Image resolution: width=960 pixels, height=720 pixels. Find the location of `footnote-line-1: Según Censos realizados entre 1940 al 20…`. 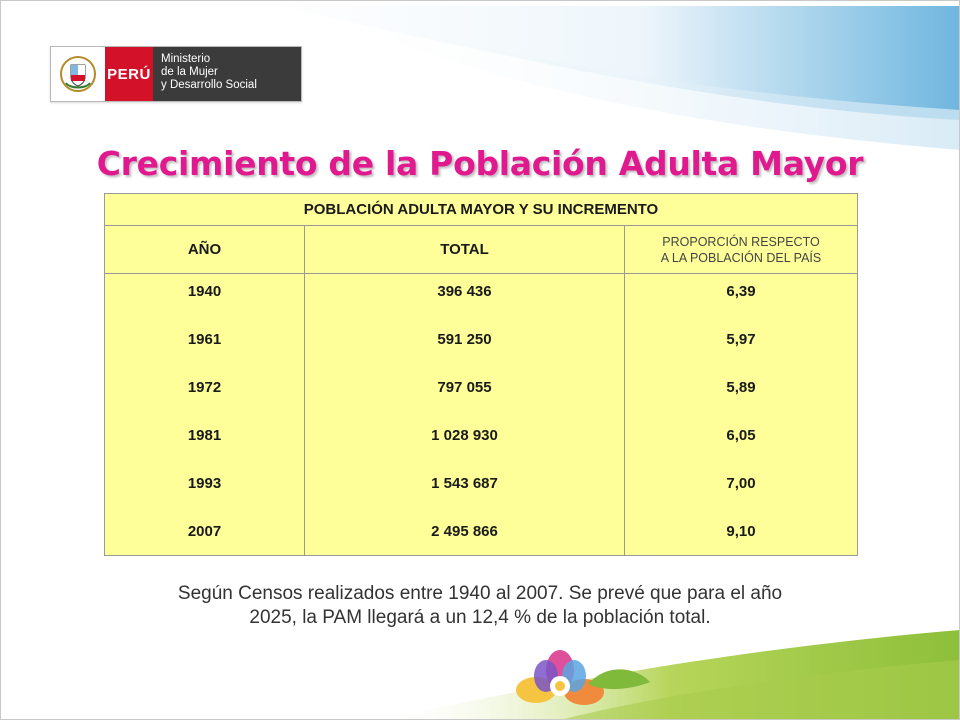

footnote-line-1: Según Censos realizados entre 1940 al 20… is located at coordinates (480, 593).